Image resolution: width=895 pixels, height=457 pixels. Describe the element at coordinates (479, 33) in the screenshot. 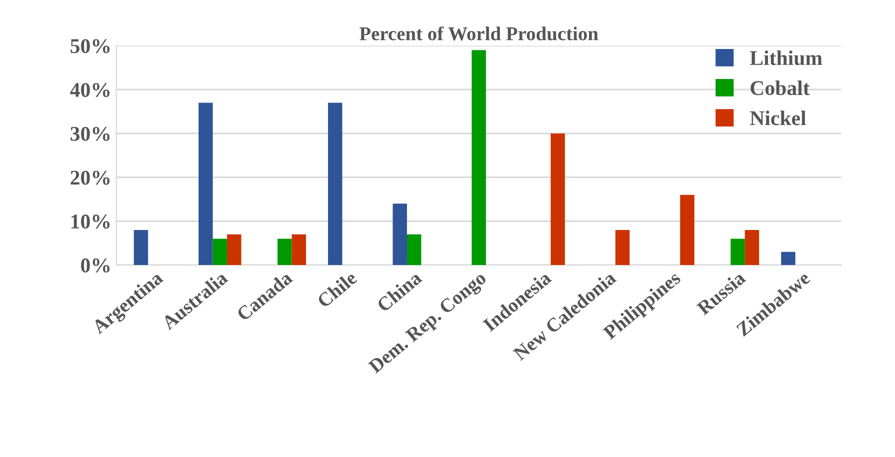

I see `chart-title: Percent of World Production` at that location.